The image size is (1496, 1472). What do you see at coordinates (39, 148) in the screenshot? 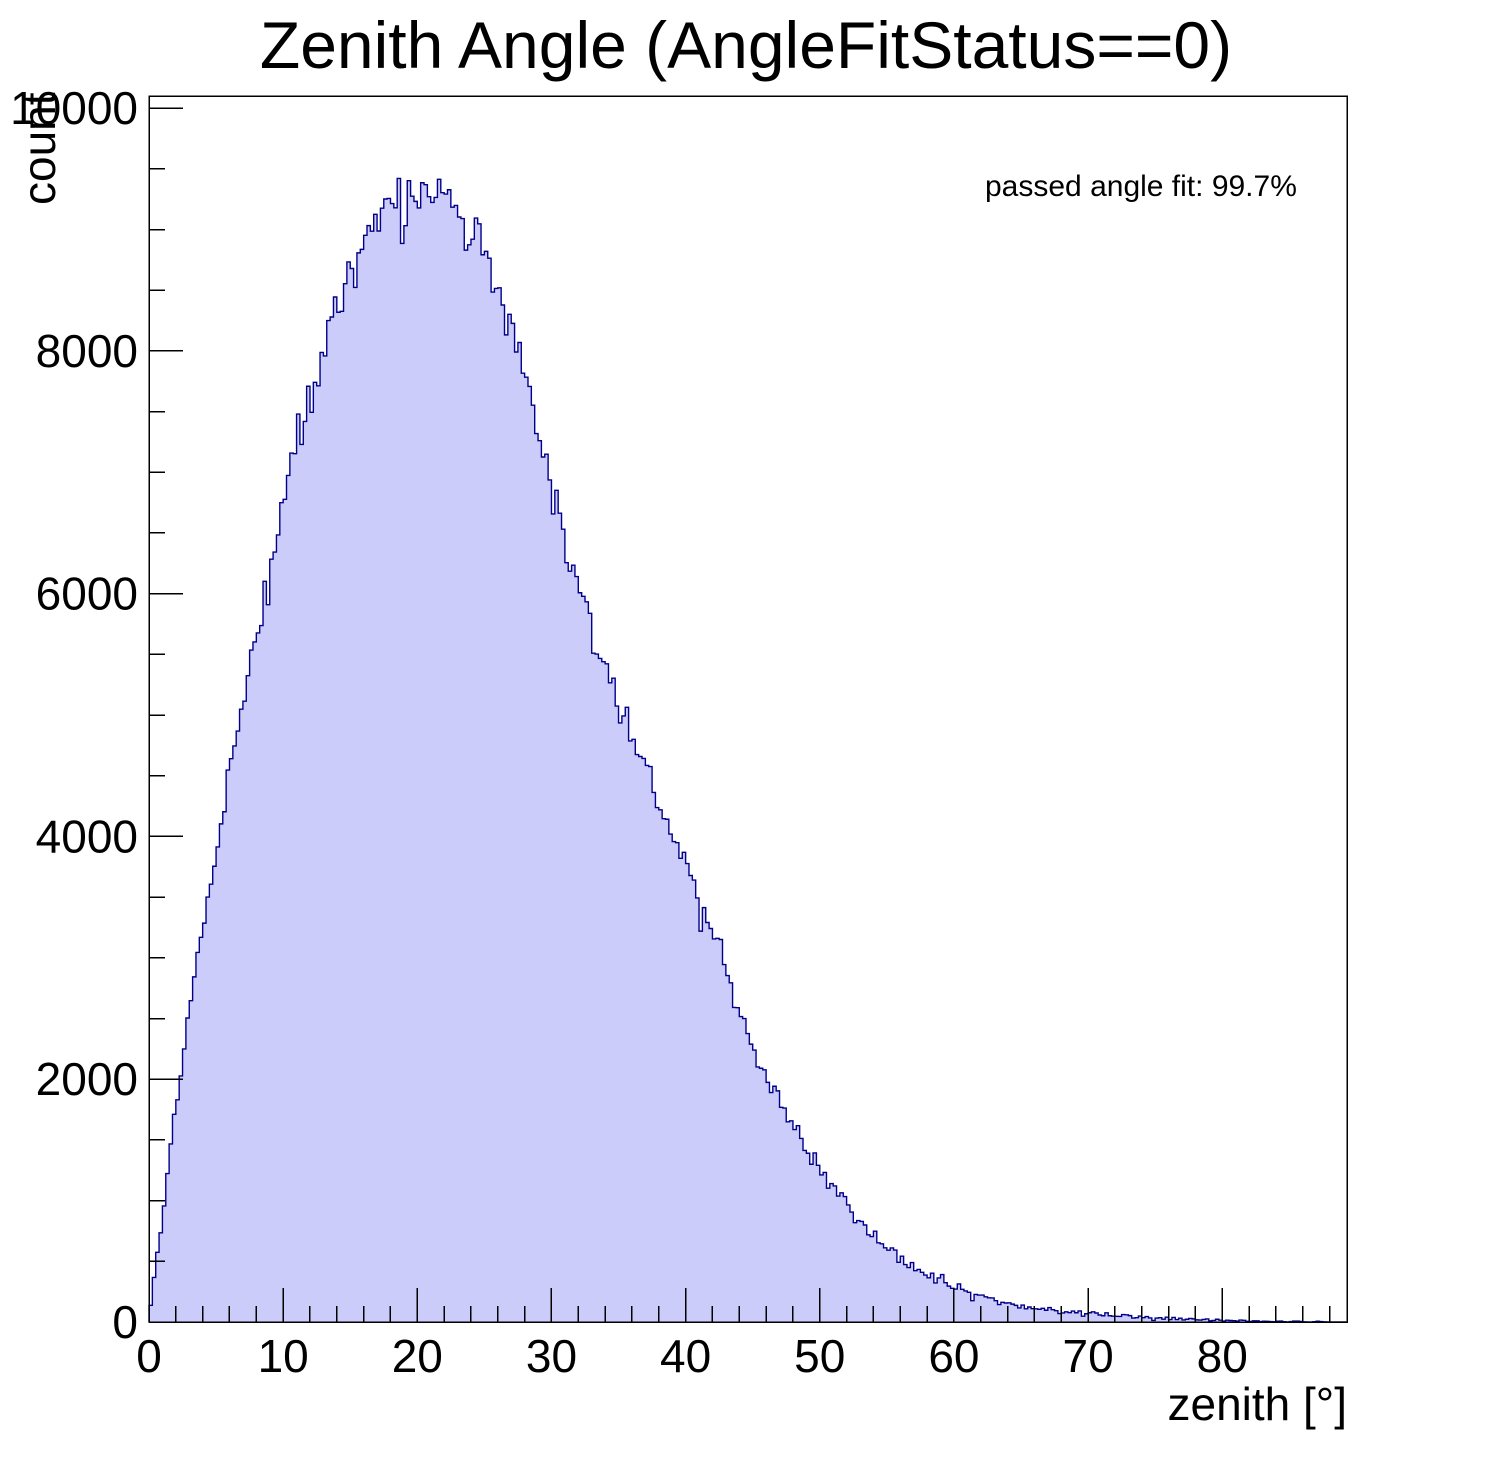
I see `y-axis-title: count` at bounding box center [39, 148].